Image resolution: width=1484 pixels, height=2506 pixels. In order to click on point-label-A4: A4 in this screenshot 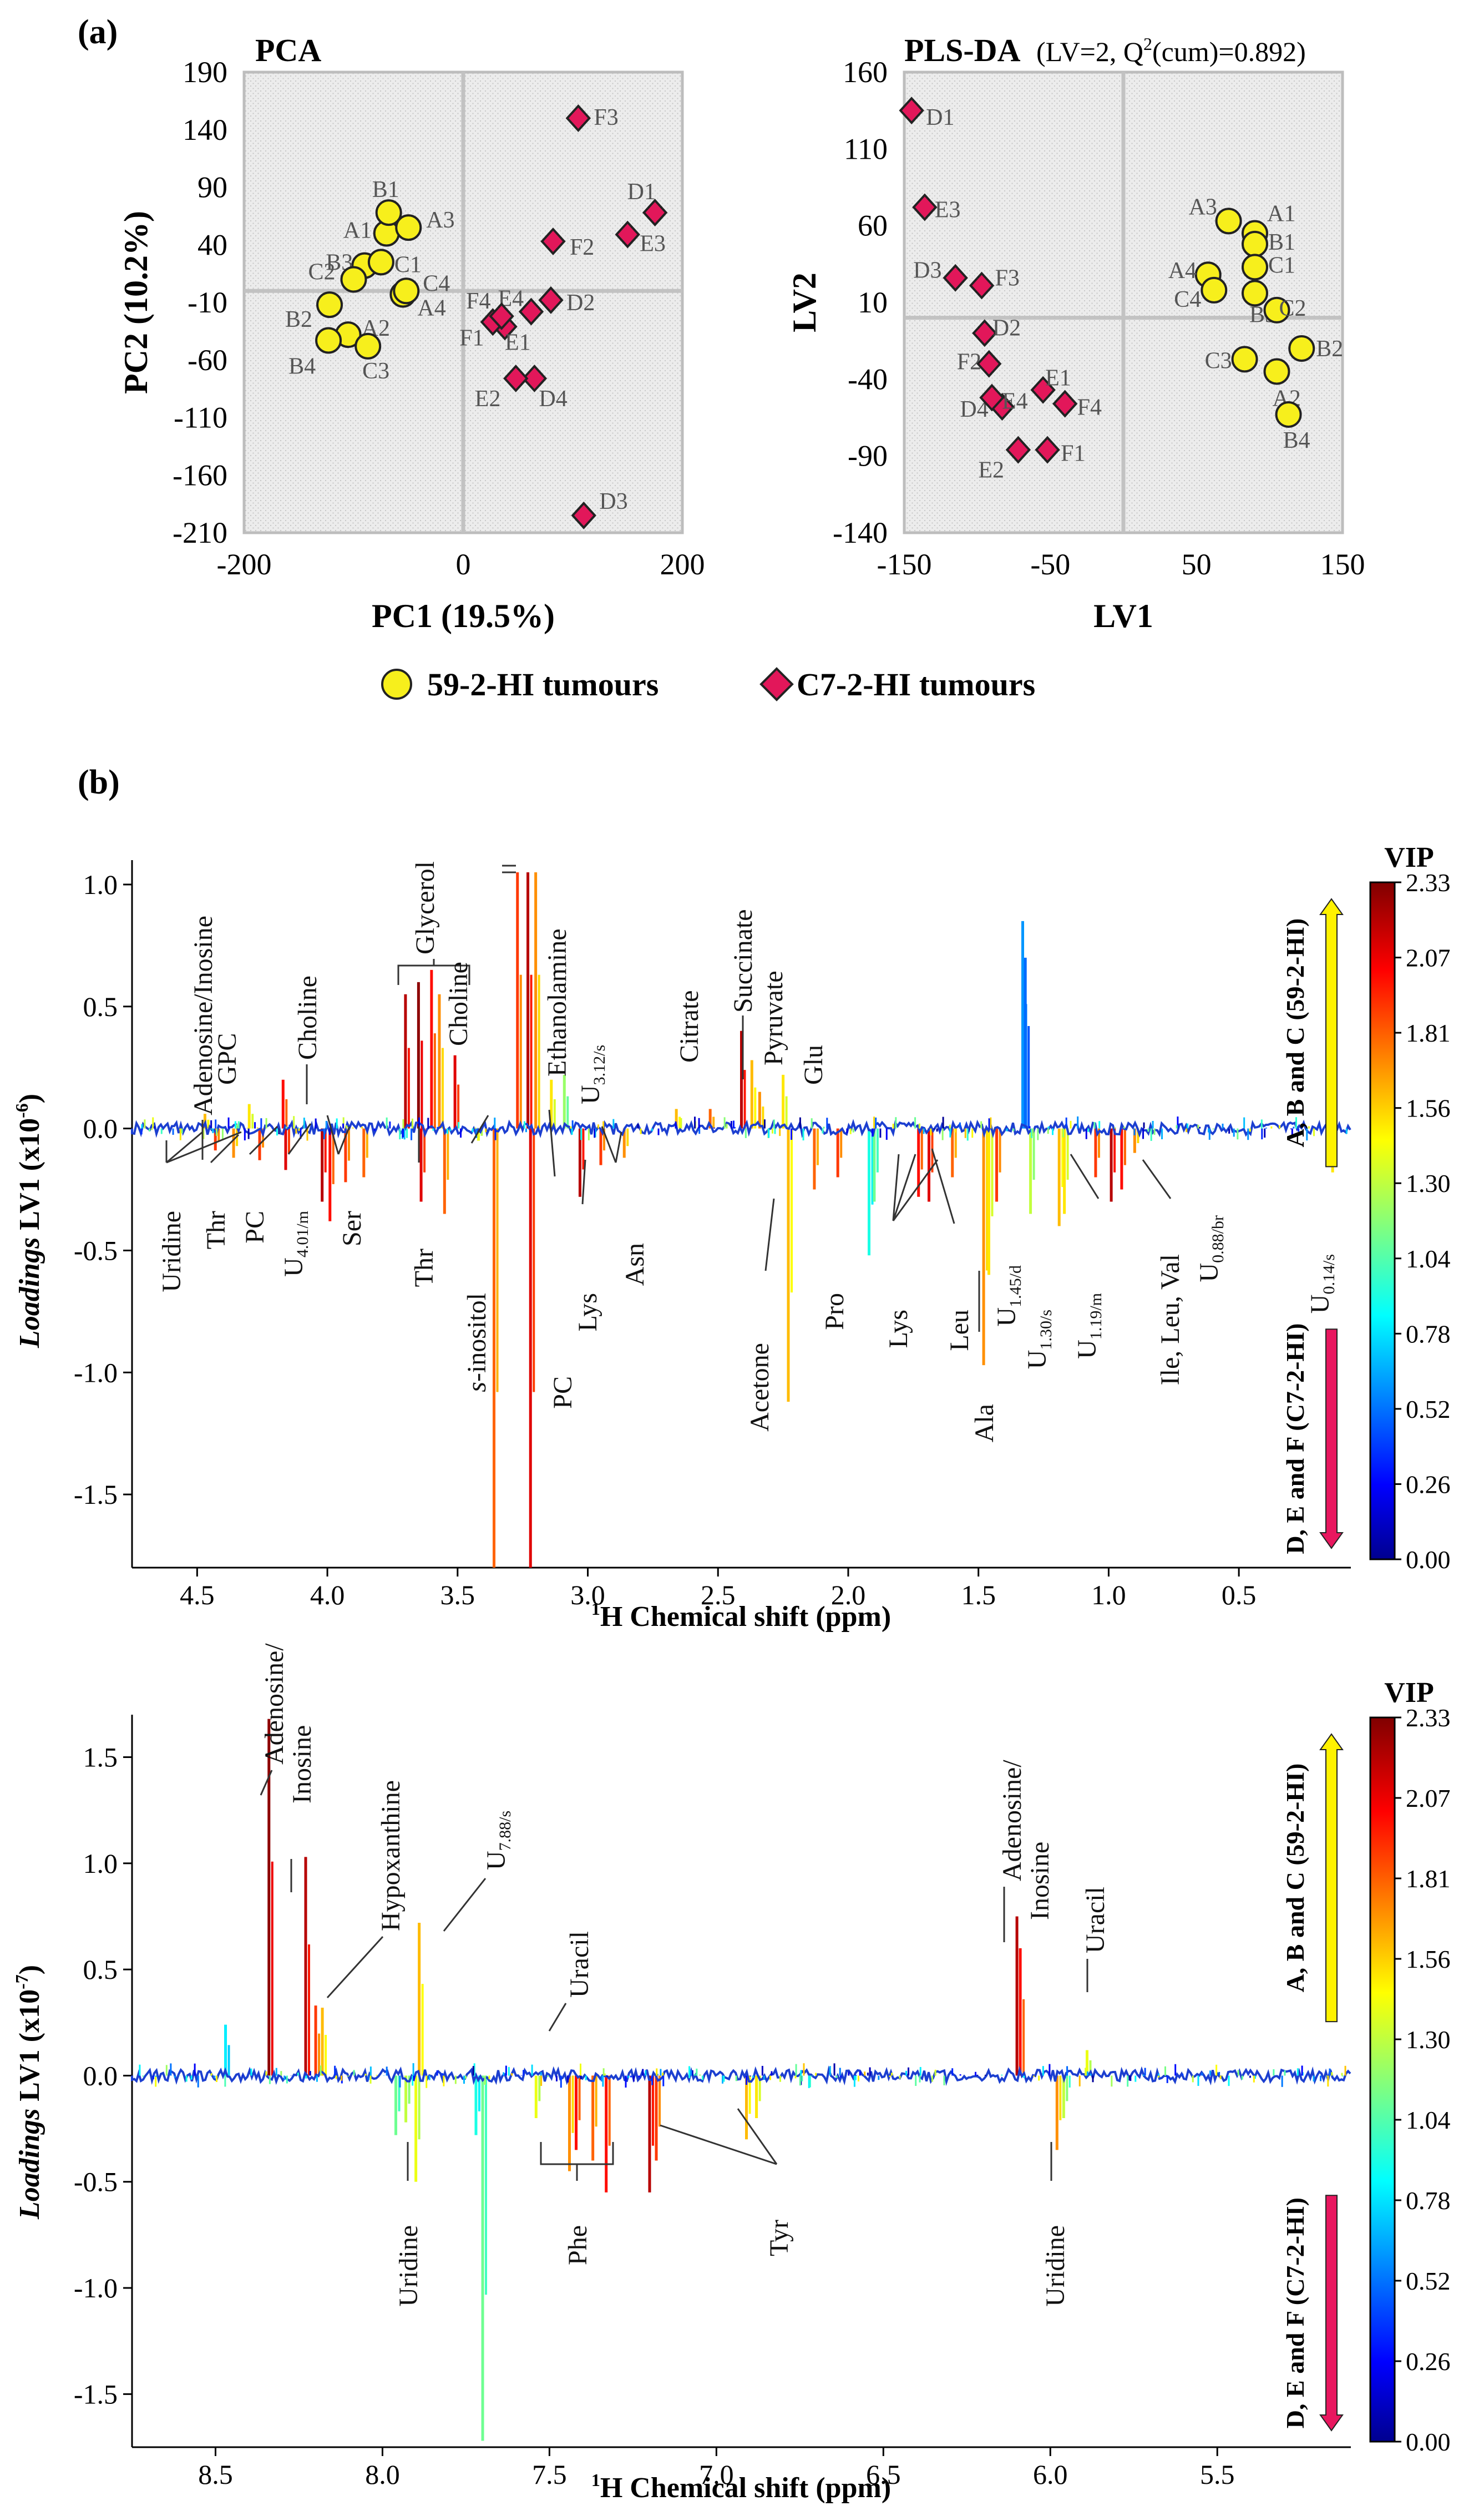, I will do `click(1182, 271)`.